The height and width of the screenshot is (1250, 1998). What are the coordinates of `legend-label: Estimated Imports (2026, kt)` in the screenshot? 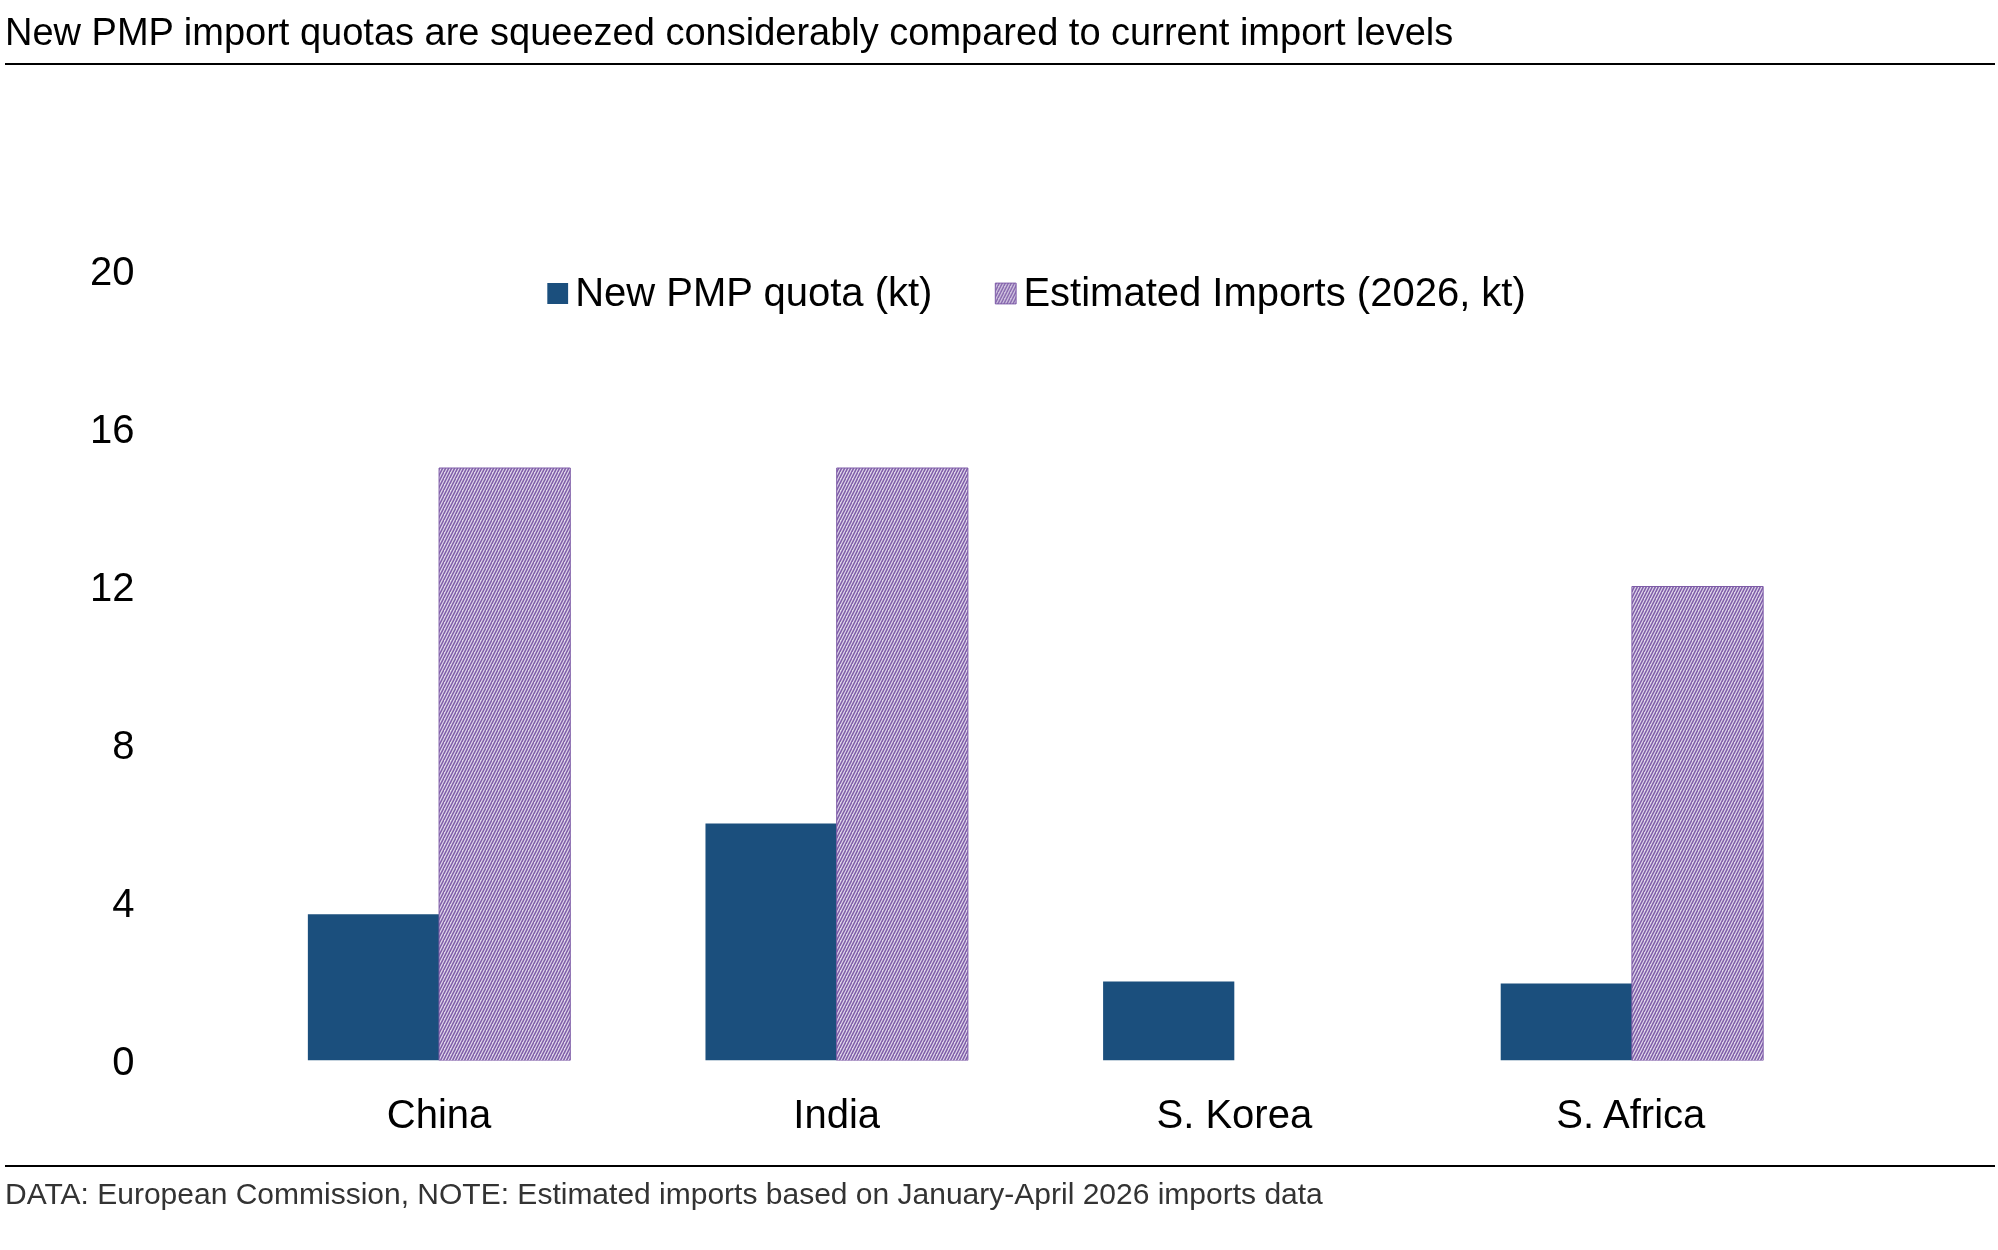 It's located at (1274, 293).